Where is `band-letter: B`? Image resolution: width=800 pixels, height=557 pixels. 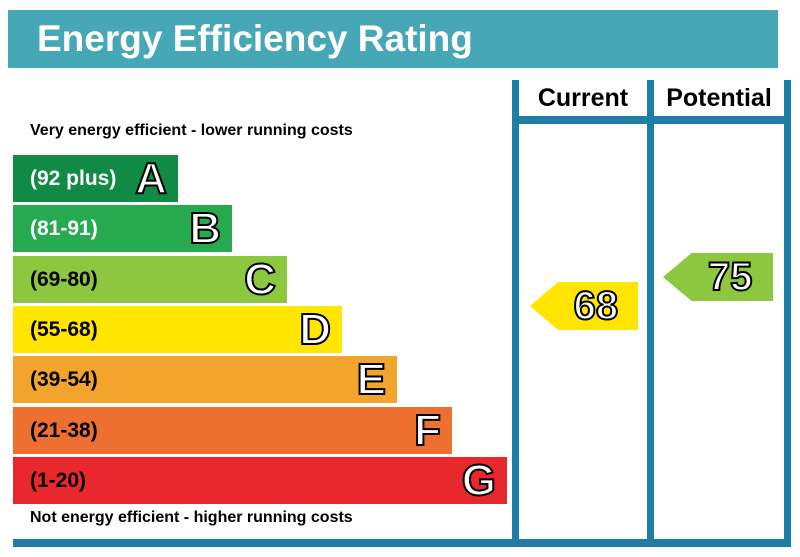
band-letter: B is located at coordinates (205, 228).